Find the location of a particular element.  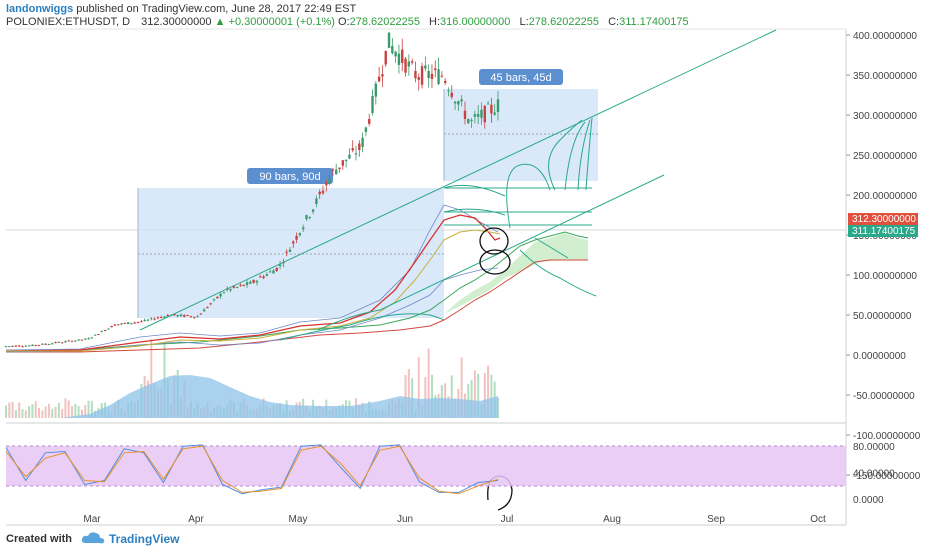

envelope-upper is located at coordinates (252, 277).